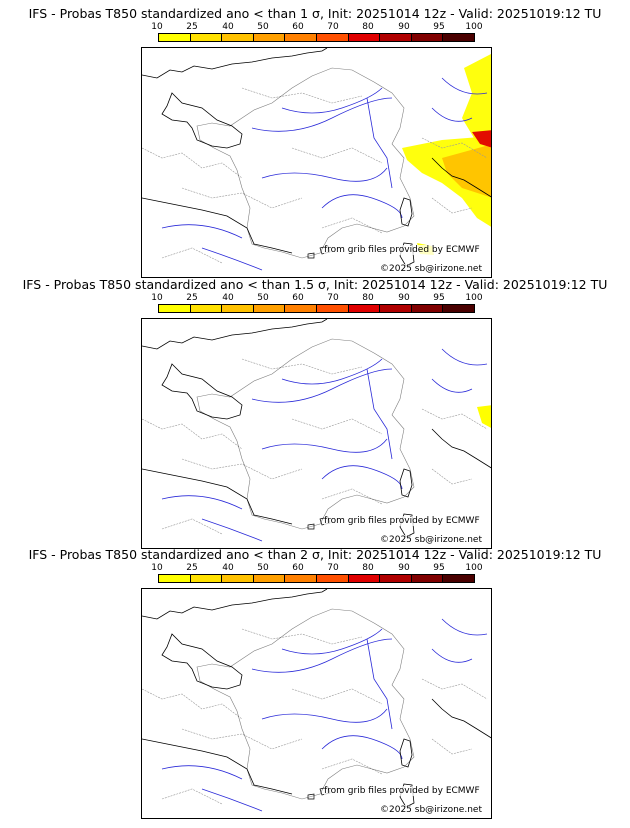  Describe the element at coordinates (192, 568) in the screenshot. I see `scale-tick: 25` at that location.